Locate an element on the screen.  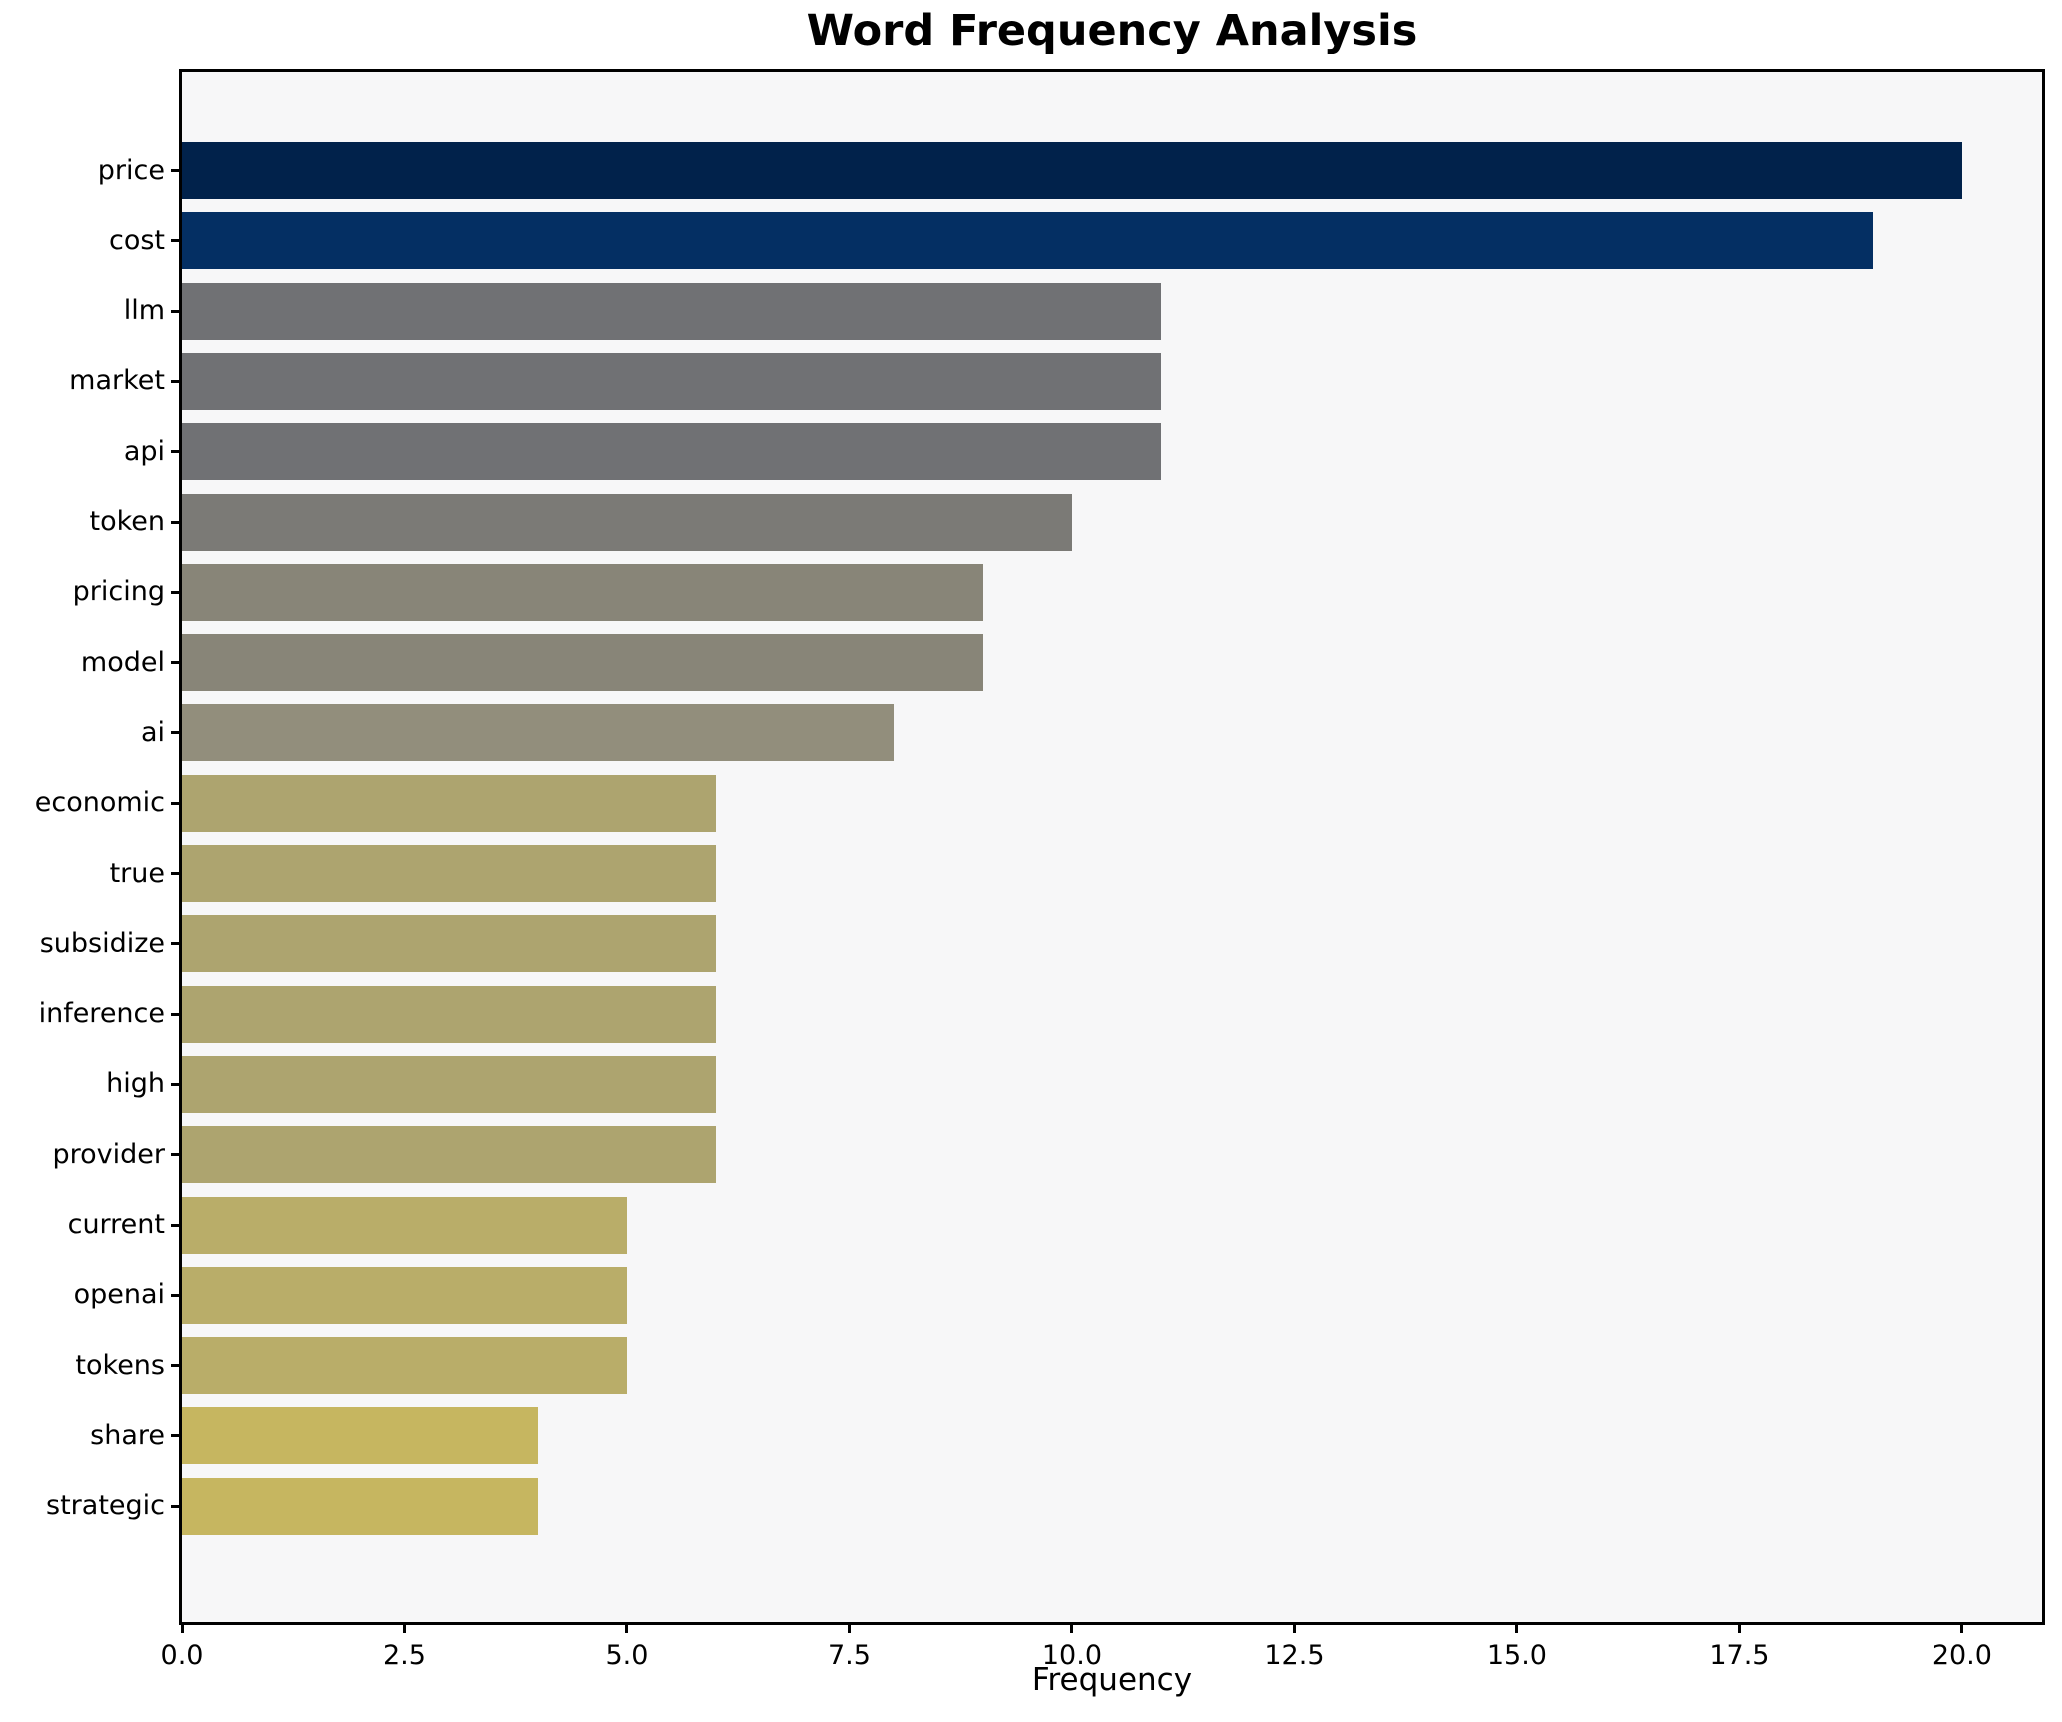
x-tick-label-15.0: 15.0 is located at coordinates (1516, 1655).